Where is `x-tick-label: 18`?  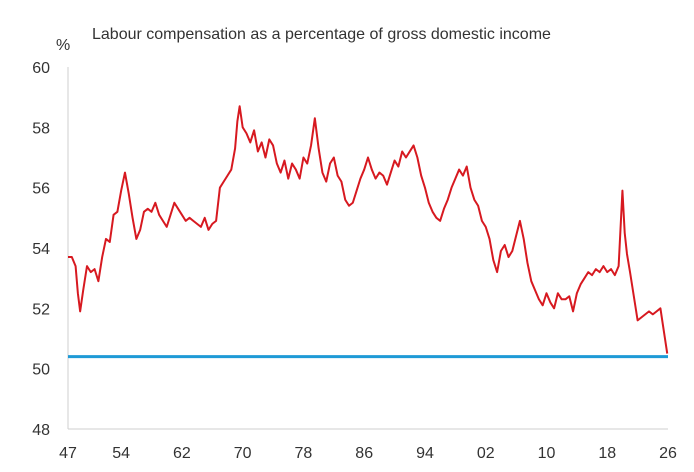
x-tick-label: 18 is located at coordinates (607, 453).